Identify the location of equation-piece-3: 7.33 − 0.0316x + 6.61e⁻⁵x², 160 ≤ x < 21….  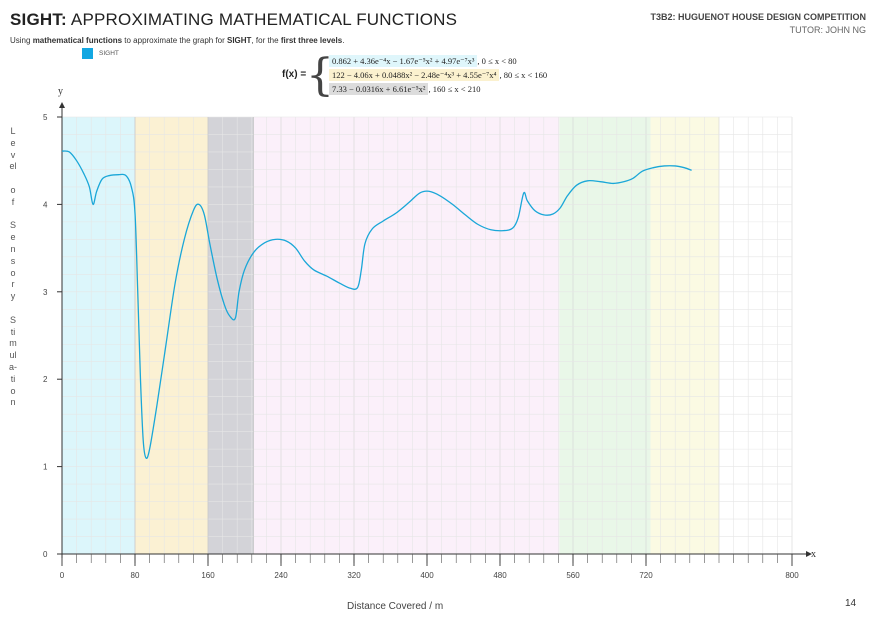
(405, 89).